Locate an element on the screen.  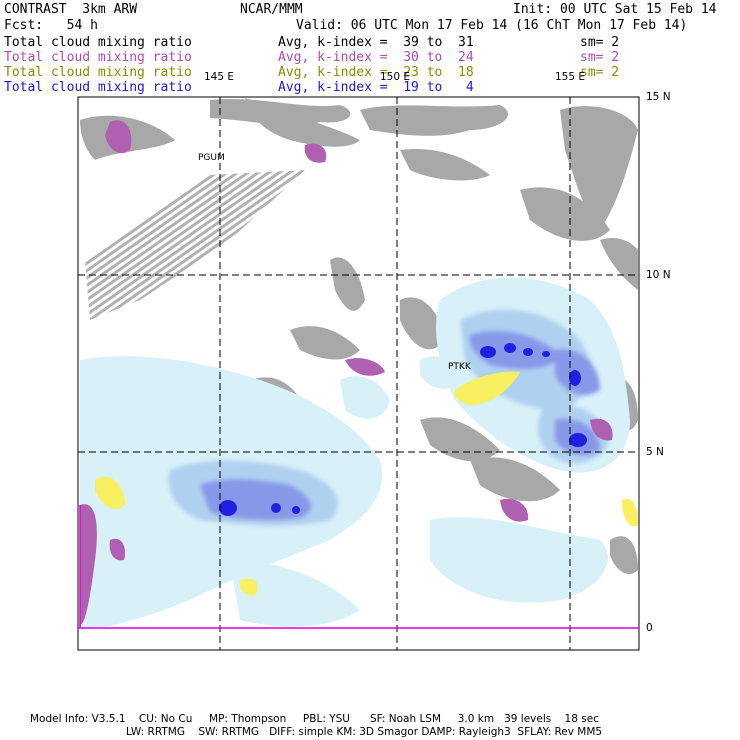
legend-avg-3: Avg, k-index = 23 to 18 is located at coordinates (376, 72).